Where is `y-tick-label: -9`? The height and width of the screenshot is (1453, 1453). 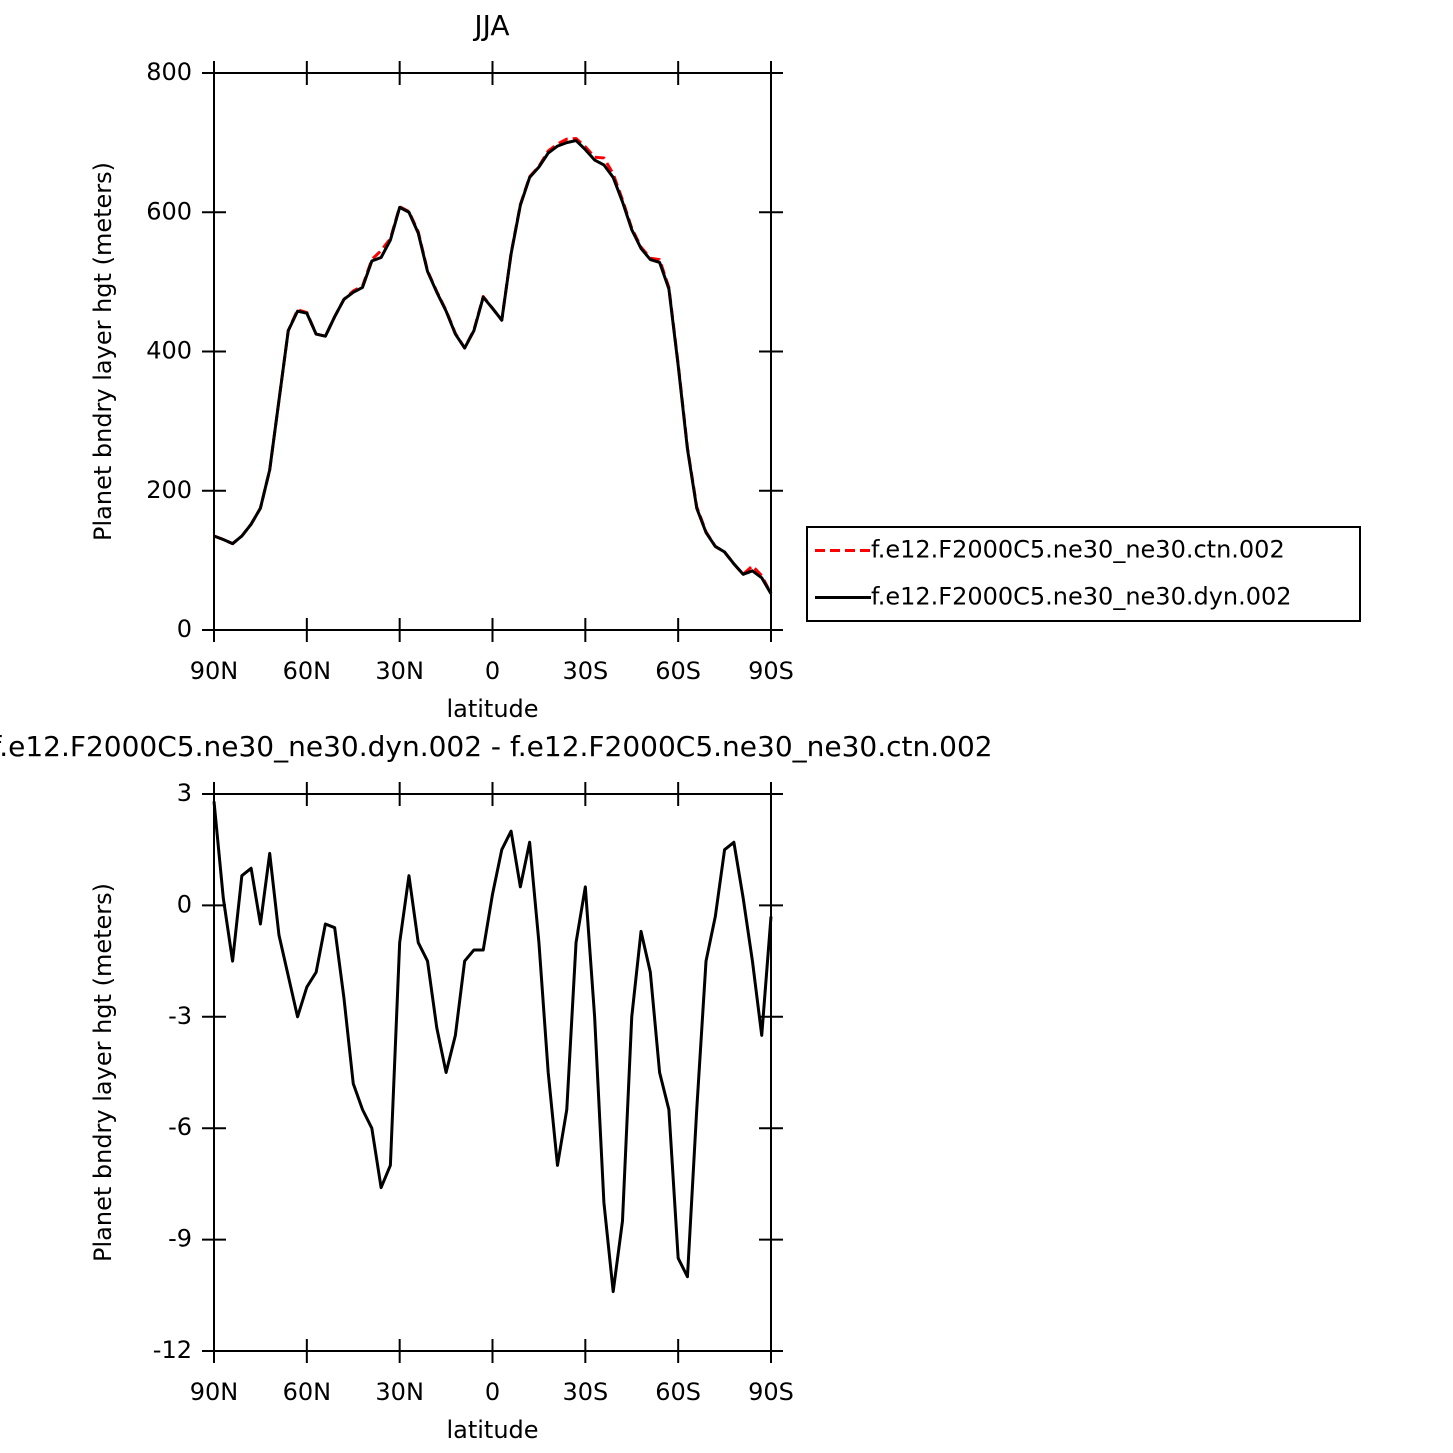
y-tick-label: -9 is located at coordinates (180, 1239).